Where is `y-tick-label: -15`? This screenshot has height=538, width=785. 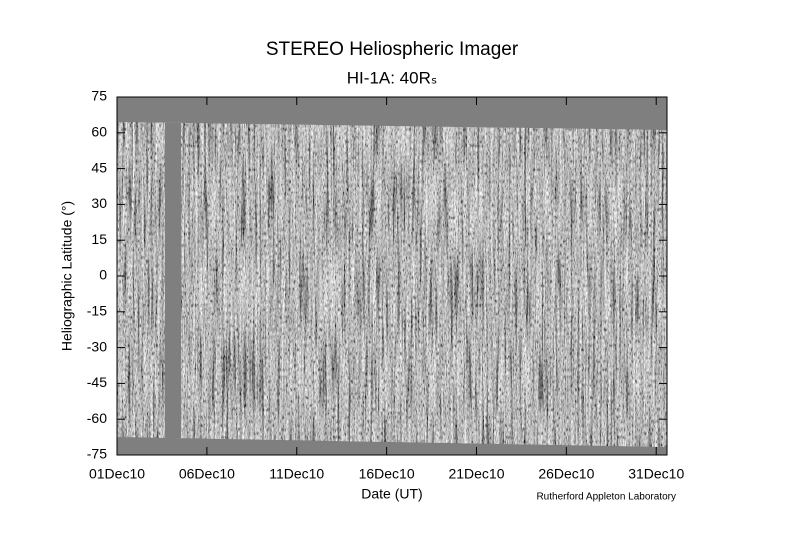 y-tick-label: -15 is located at coordinates (97, 311).